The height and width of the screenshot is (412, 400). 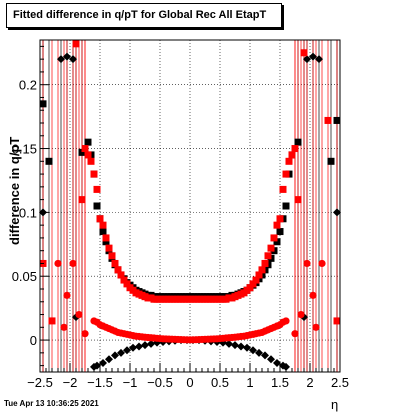 What do you see at coordinates (24, 149) in the screenshot?
I see `y-tick-label: 0.15` at bounding box center [24, 149].